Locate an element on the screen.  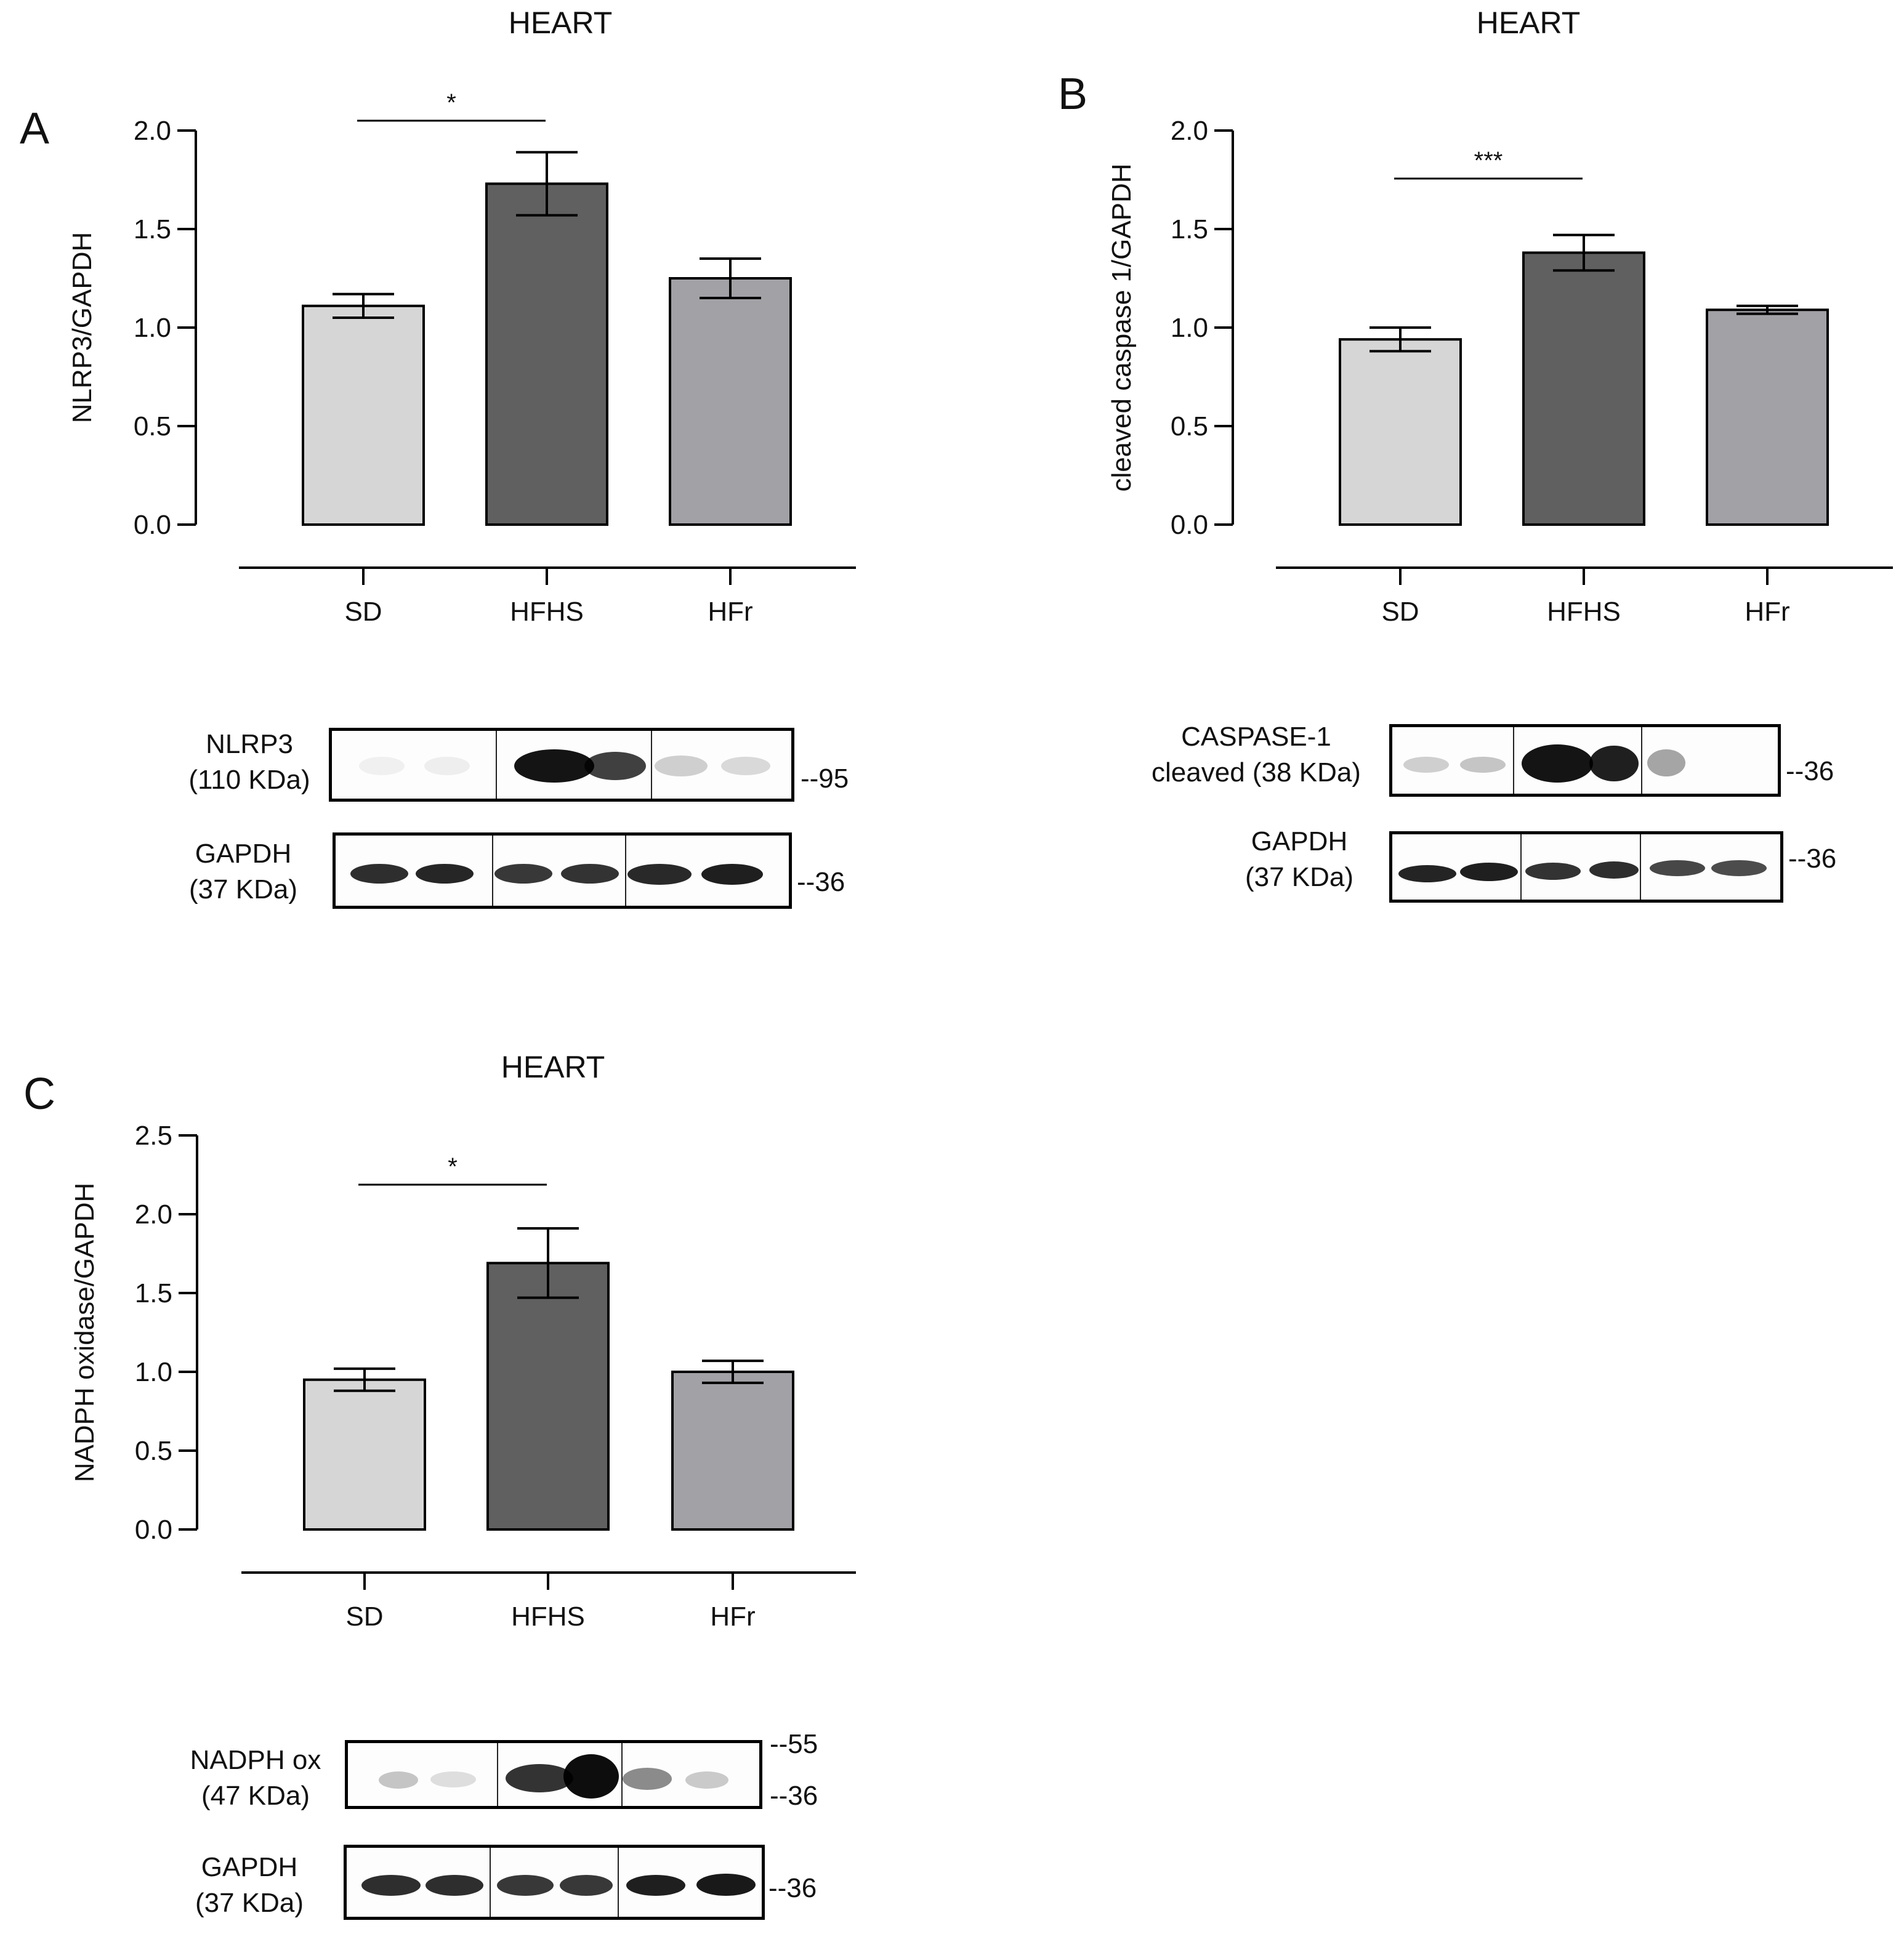
panel-letter-c: C is located at coordinates (39, 1094).